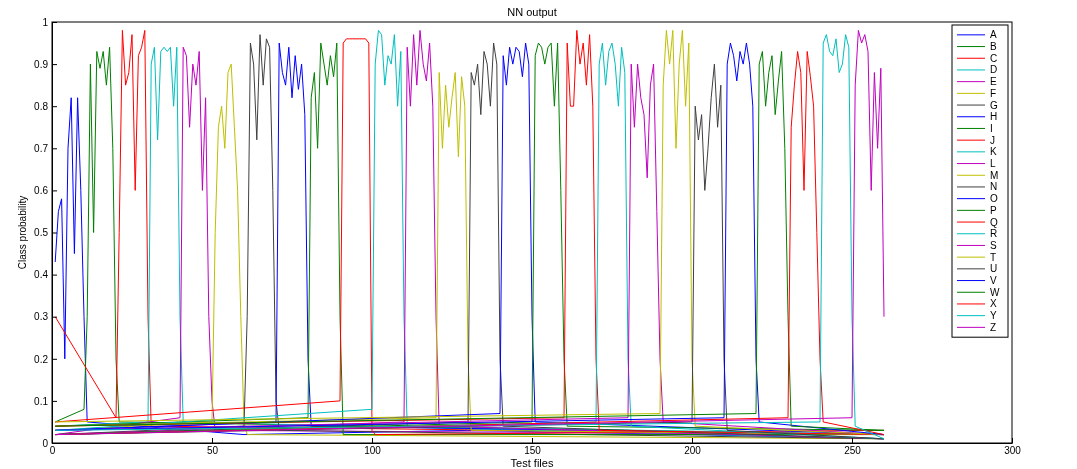 This screenshot has height=469, width=1077. I want to click on legend-label: D, so click(994, 70).